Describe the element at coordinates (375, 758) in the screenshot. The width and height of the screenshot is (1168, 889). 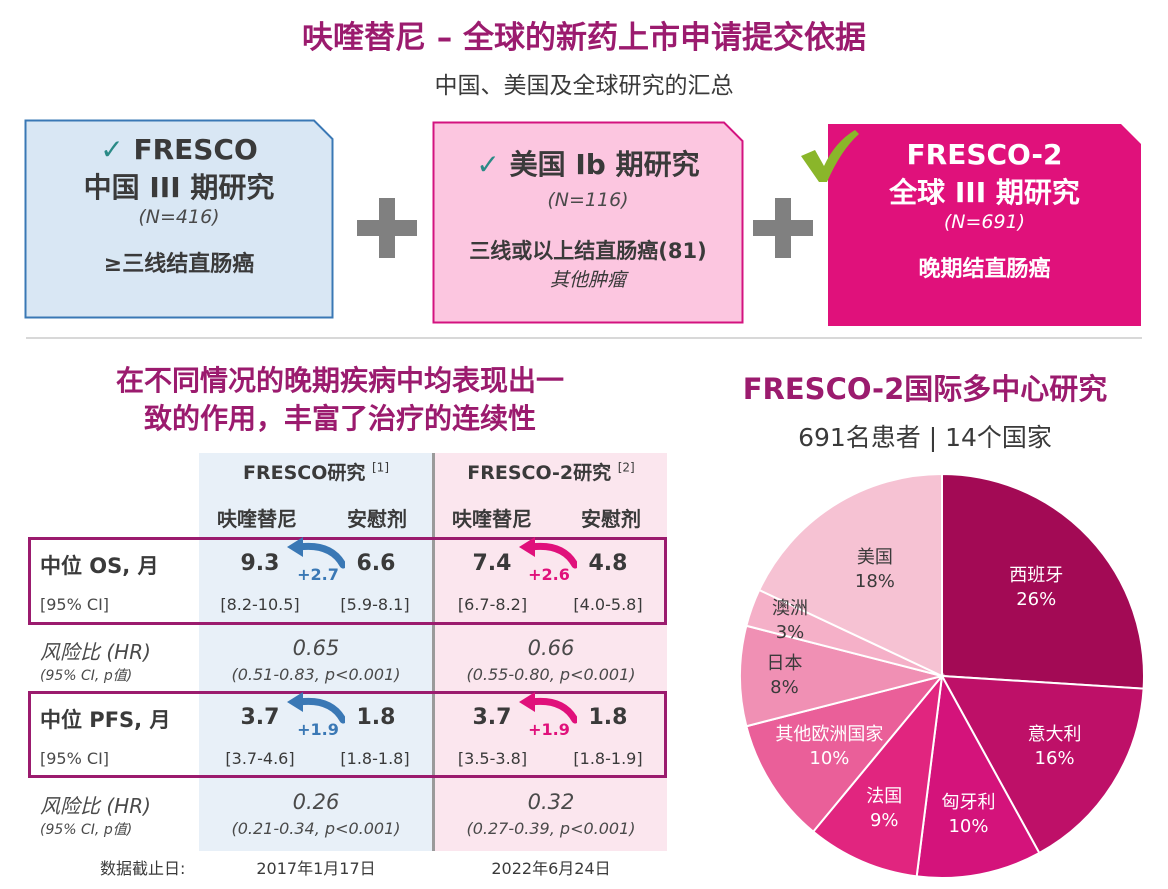
I see `fresco-pfs-placebo-ci: [1.8-1.8]` at that location.